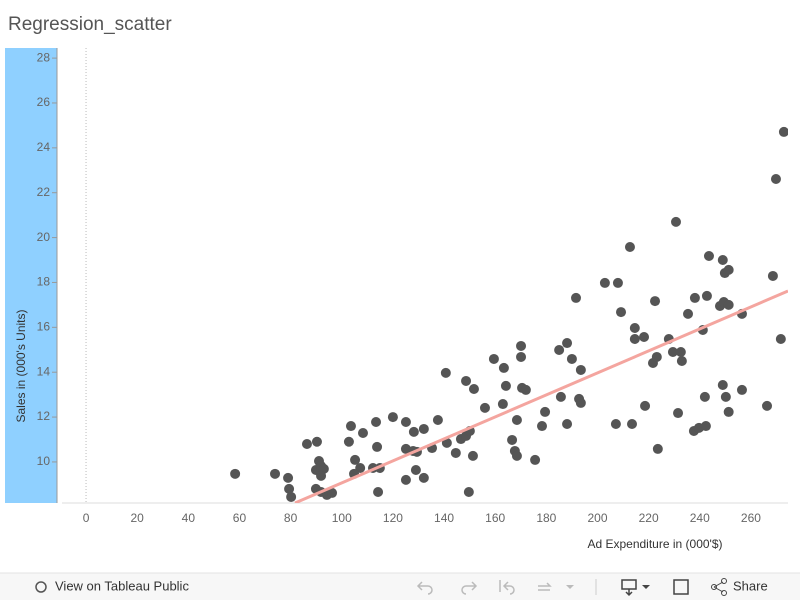 This screenshot has height=605, width=800. What do you see at coordinates (597, 518) in the screenshot?
I see `x-tick-label: 200` at bounding box center [597, 518].